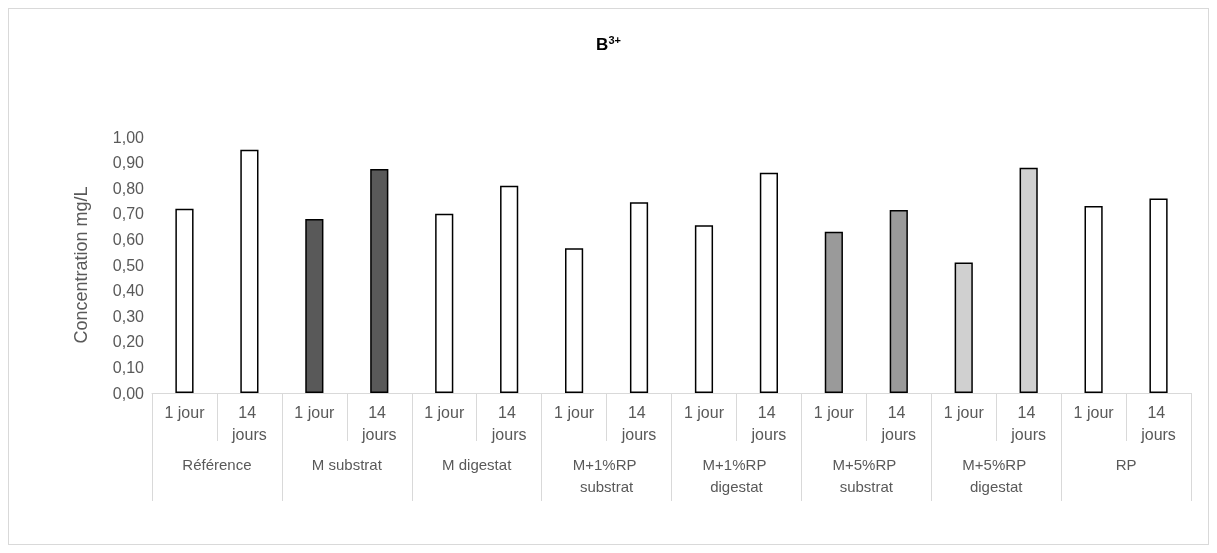  I want to click on text: M+5%RP substrat, so click(866, 475).